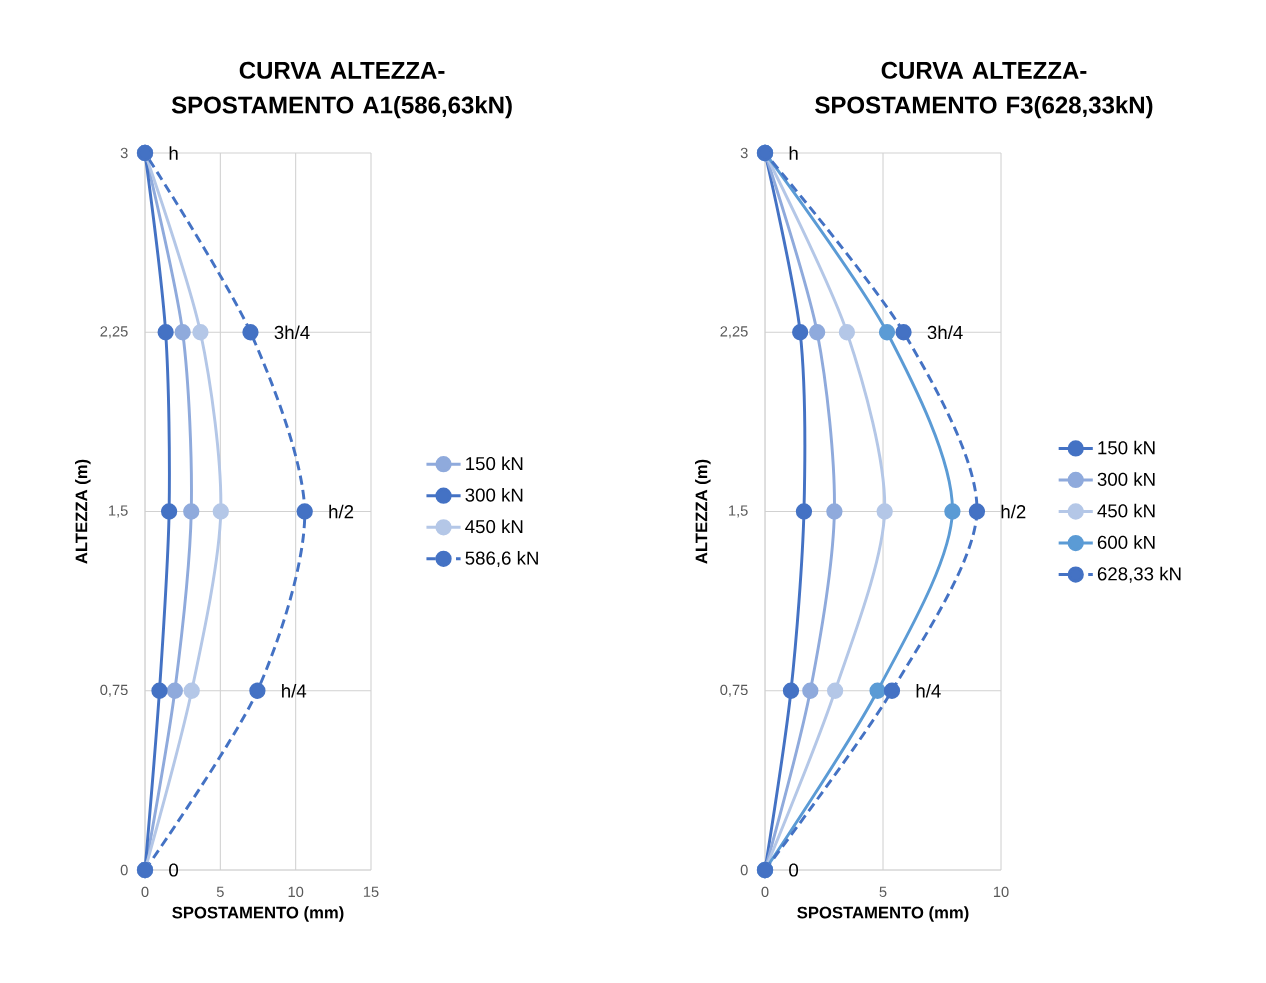 Image resolution: width=1266 pixels, height=983 pixels. What do you see at coordinates (1126, 542) in the screenshot?
I see `legend-label: 600 kN` at bounding box center [1126, 542].